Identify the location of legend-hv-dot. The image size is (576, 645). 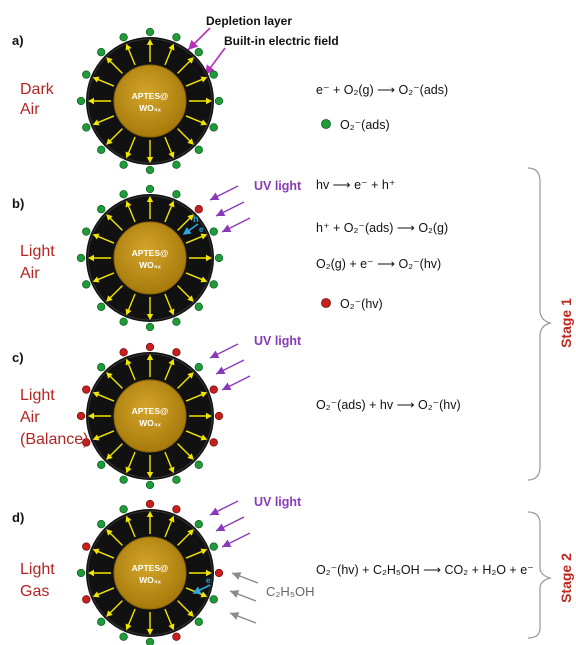
(326, 303).